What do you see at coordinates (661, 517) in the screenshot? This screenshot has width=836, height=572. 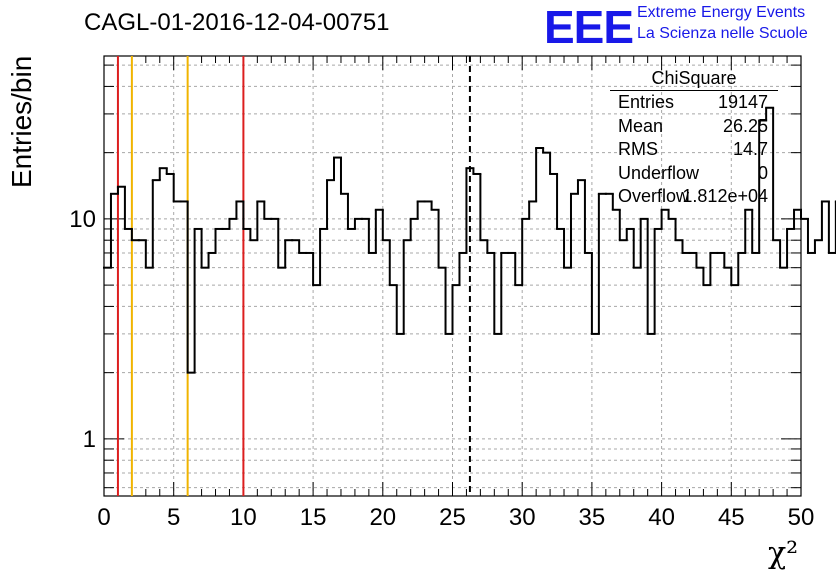 I see `x-tick-label: 40` at bounding box center [661, 517].